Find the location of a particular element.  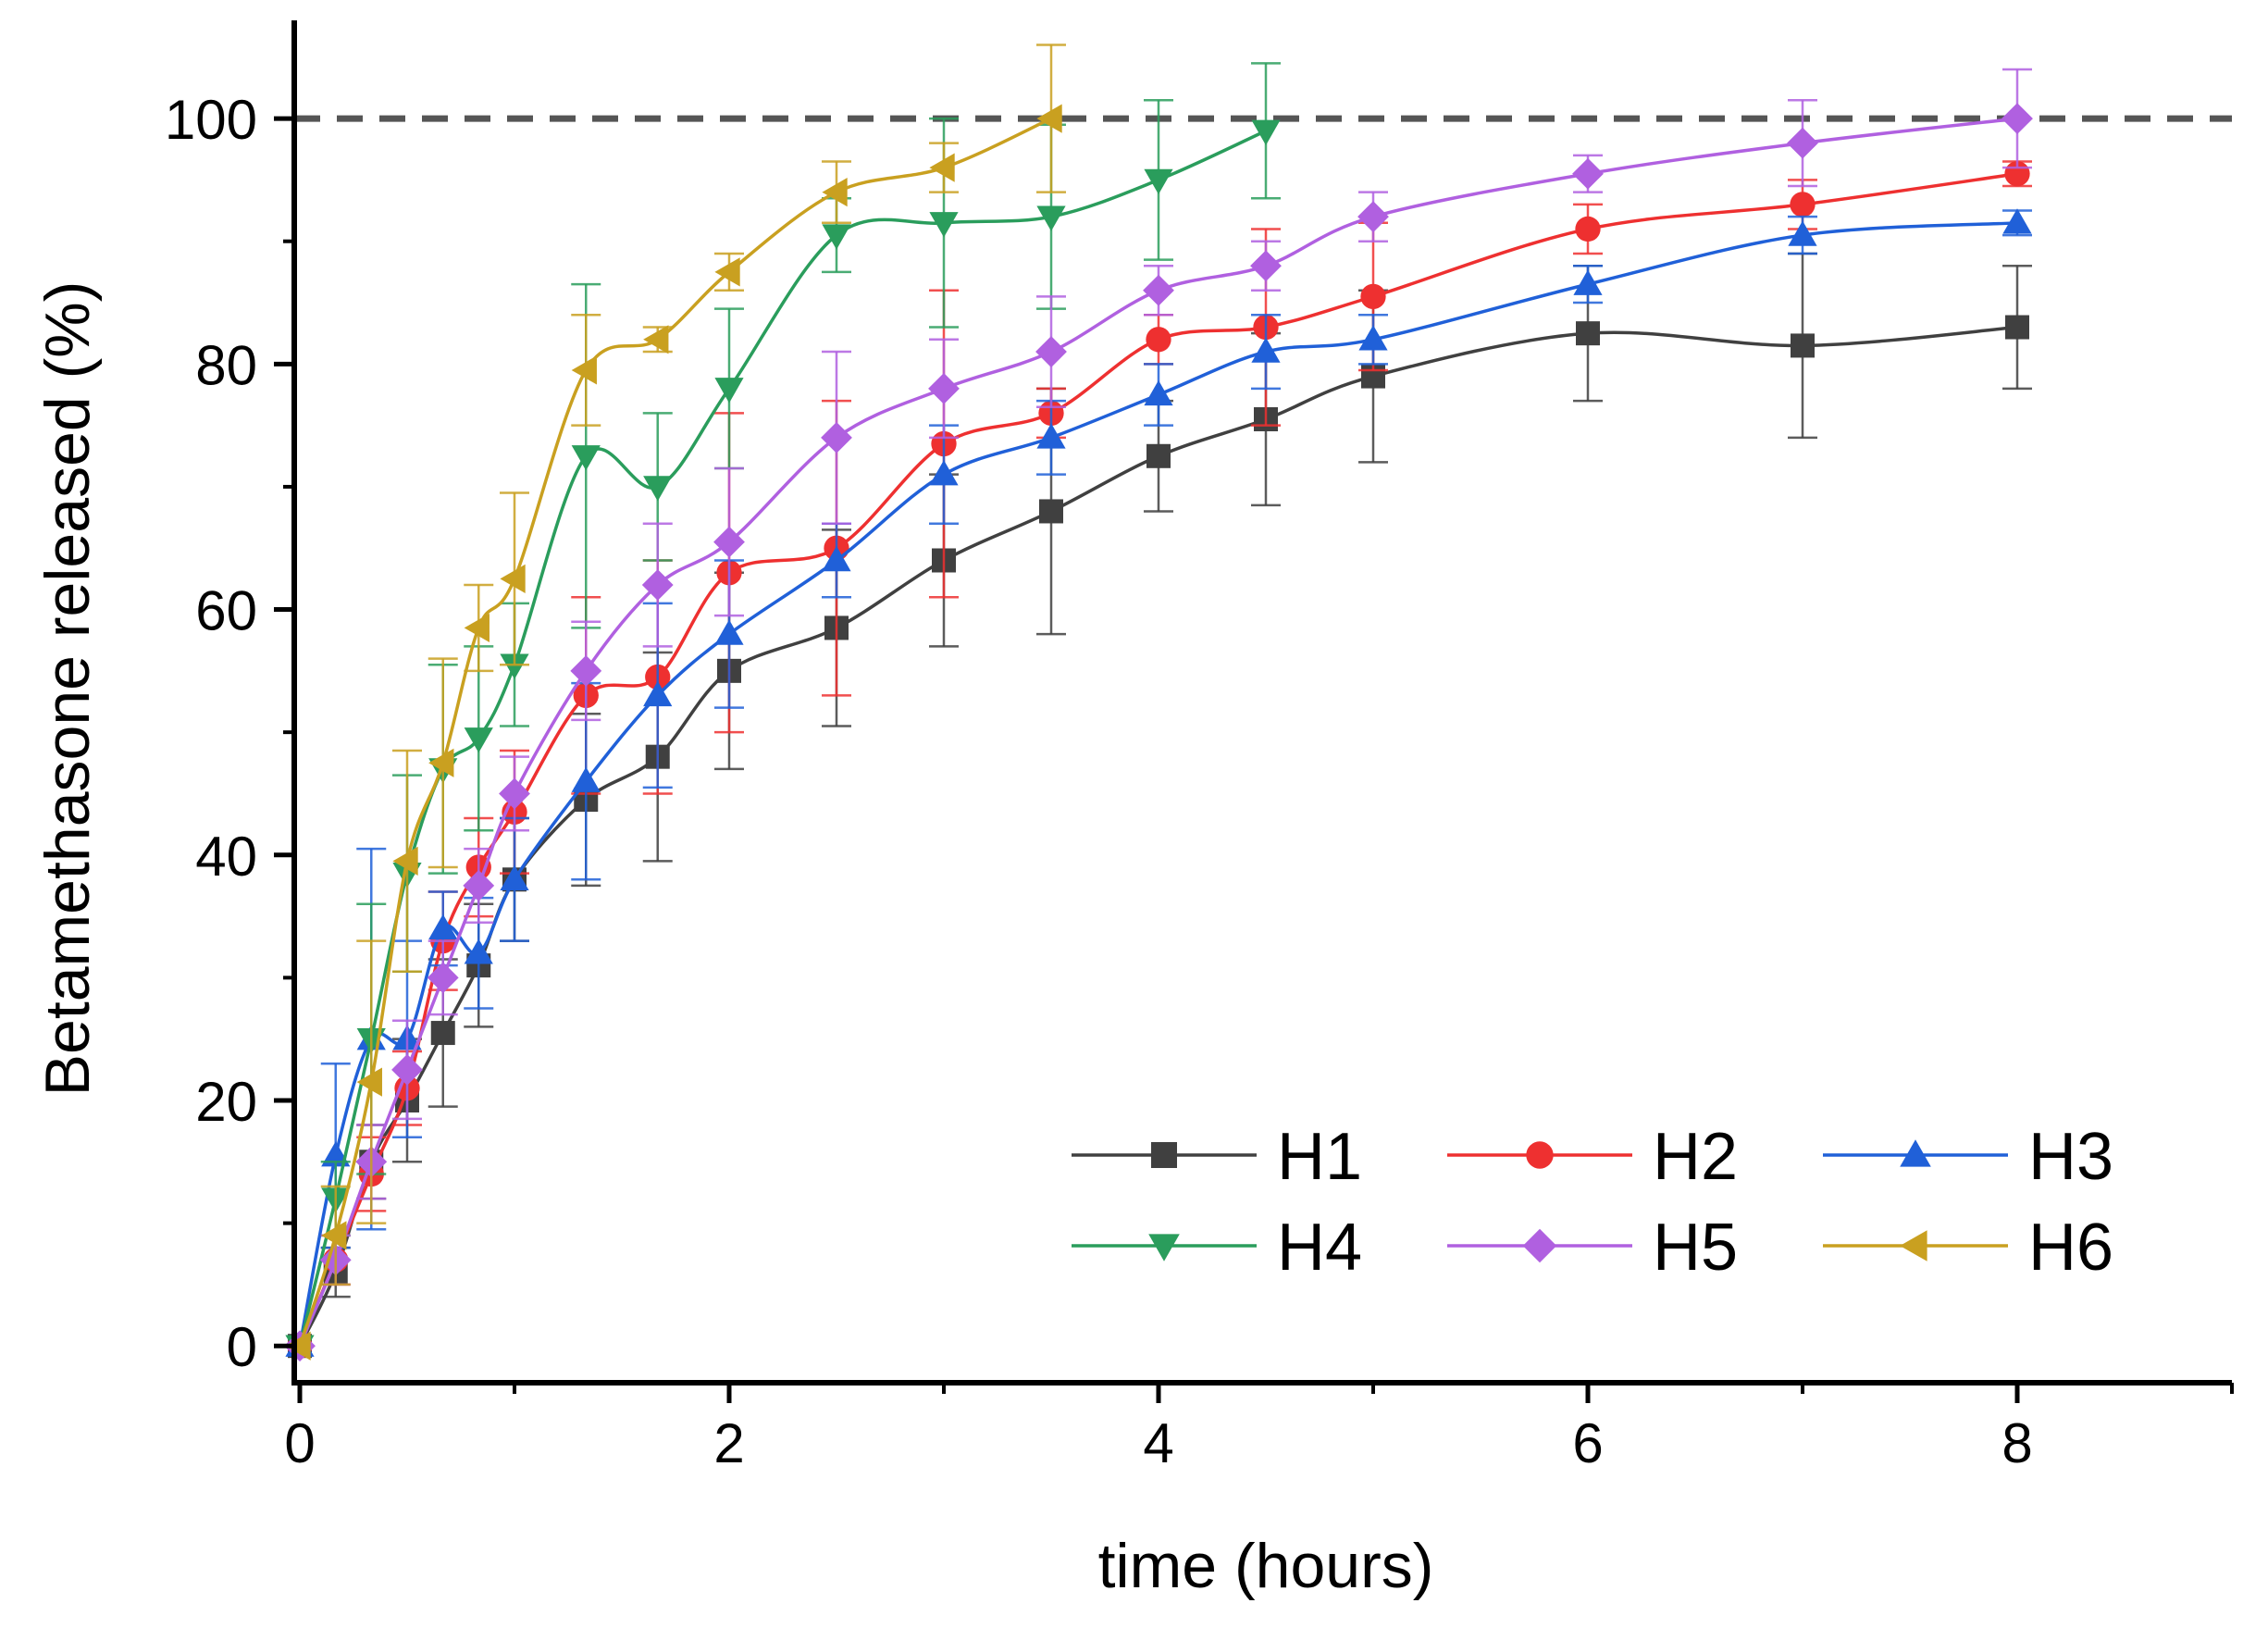

x-tick-label: 8 is located at coordinates (2017, 1443).